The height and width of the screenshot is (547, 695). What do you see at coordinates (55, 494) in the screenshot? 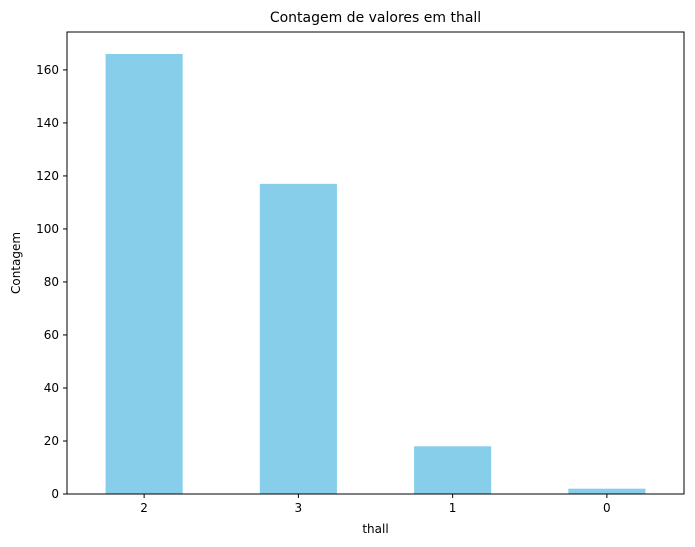
I see `y-tick-label: 0` at bounding box center [55, 494].